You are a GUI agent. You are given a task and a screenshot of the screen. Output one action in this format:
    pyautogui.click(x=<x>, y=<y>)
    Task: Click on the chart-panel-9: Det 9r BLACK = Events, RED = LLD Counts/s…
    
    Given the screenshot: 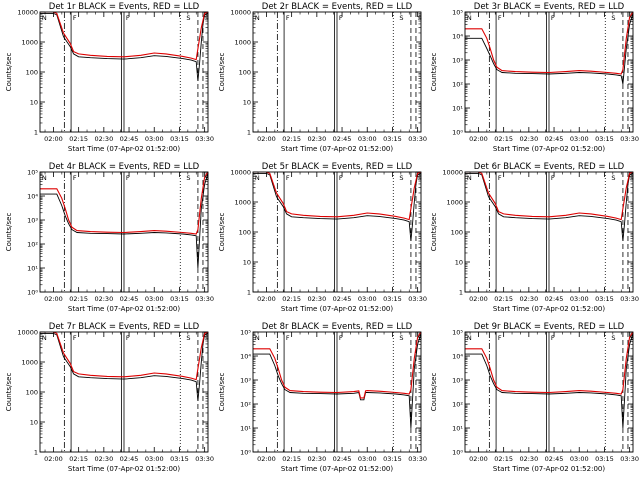 What is the action you would take?
    pyautogui.click(x=534, y=397)
    